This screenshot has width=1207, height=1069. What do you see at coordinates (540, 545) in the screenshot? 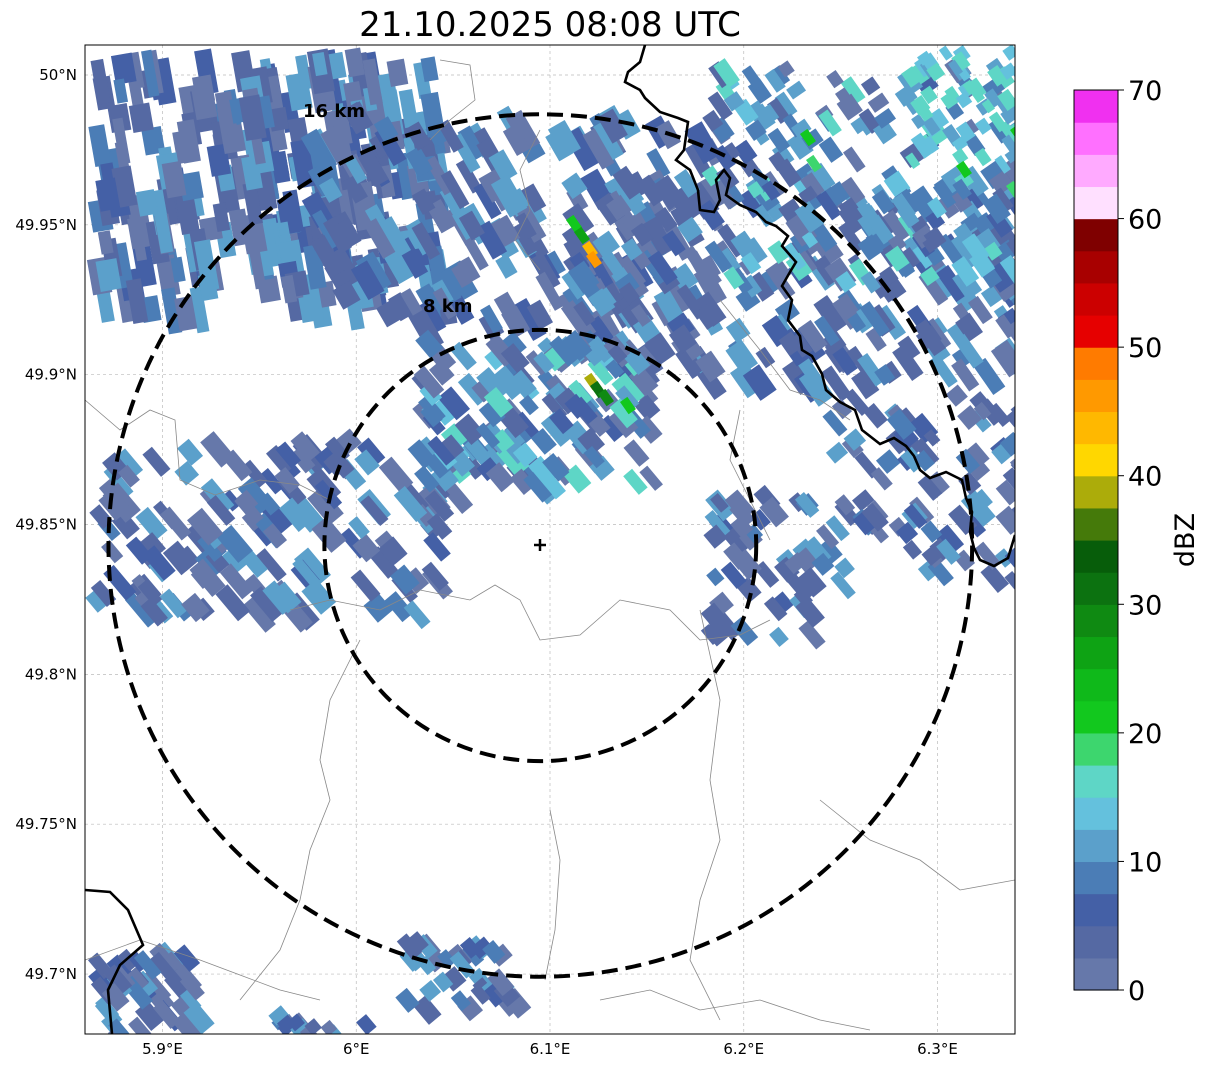
I see `range-ring-8km` at bounding box center [540, 545].